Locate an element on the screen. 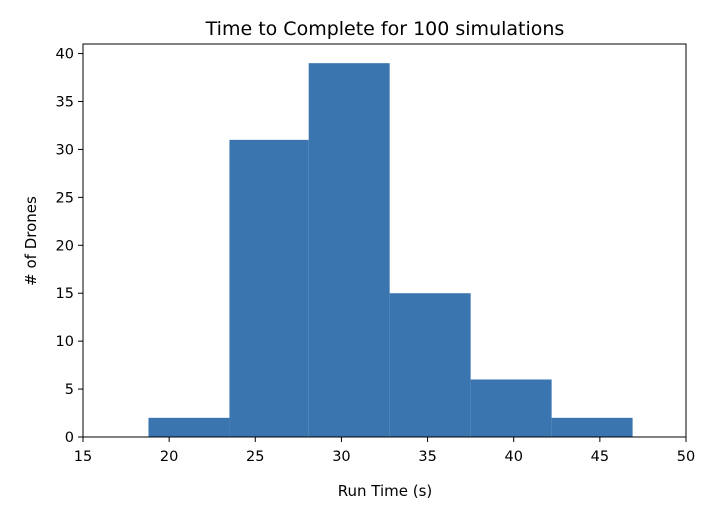 The image size is (712, 510). y-tick-label: 30 is located at coordinates (65, 150).